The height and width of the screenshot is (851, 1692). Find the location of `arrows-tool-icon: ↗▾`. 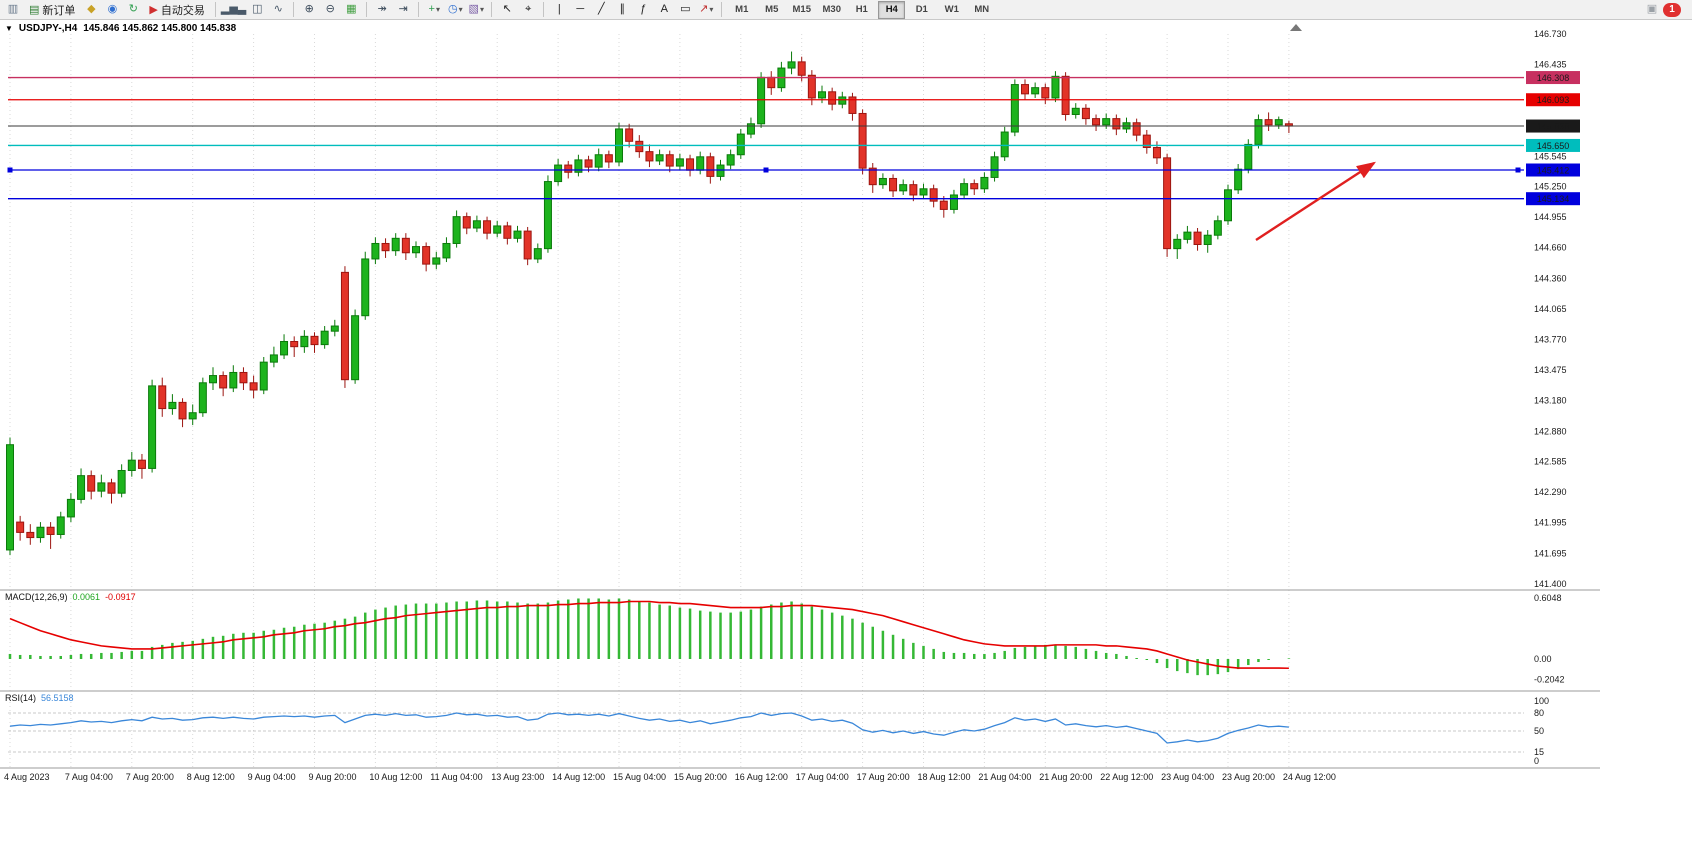

arrows-tool-icon: ↗▾ is located at coordinates (706, 8).